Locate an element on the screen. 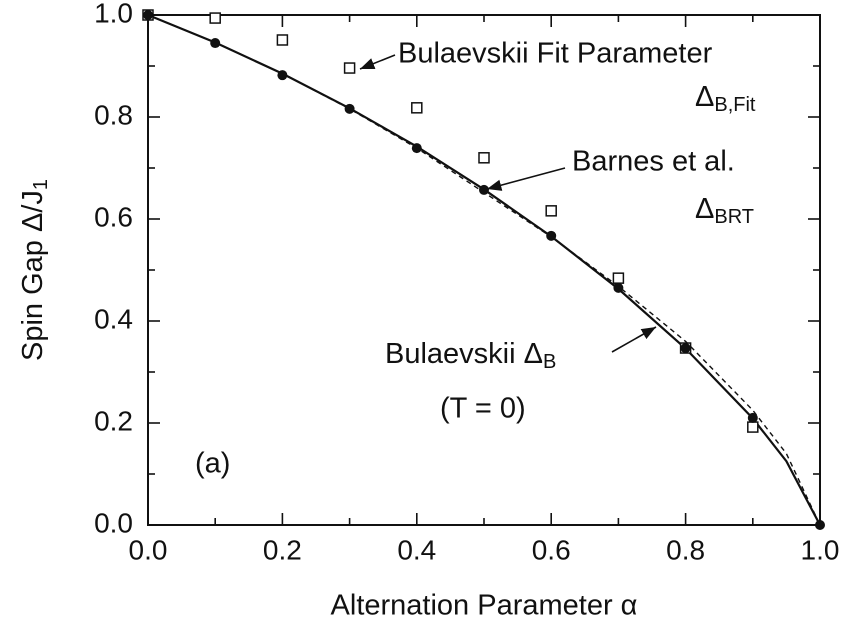 Image resolution: width=848 pixels, height=630 pixels. x-tick-label: 1.0 is located at coordinates (820, 549).